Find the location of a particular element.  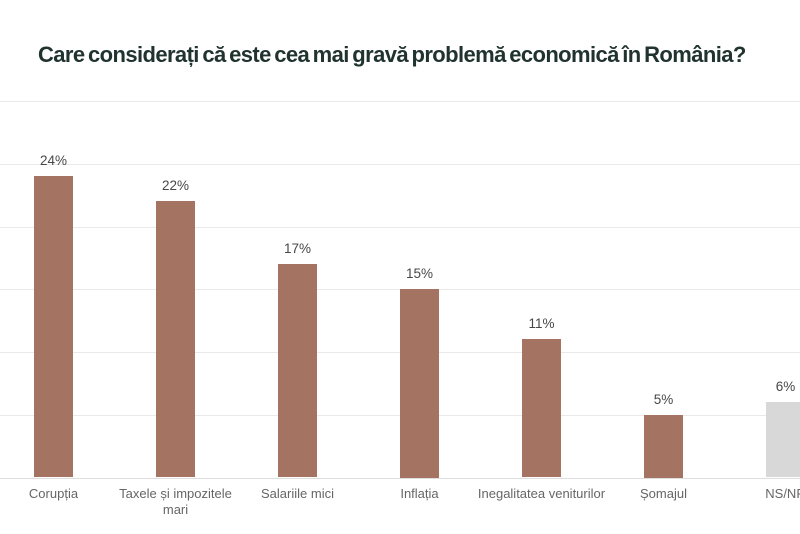

bar-value-label: 22% is located at coordinates (175, 186).